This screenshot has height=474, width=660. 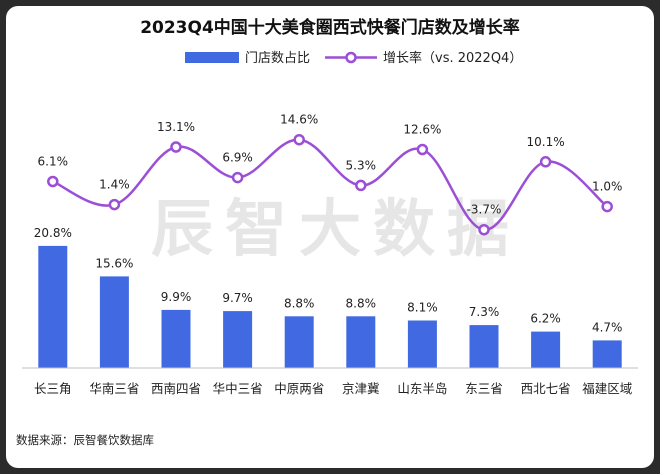 What do you see at coordinates (333, 388) in the screenshot?
I see `category-axis: 长三角 华南三省 西南四省 华中三省 中原两省 京津冀 山东半岛 东三省 西北七省 福建区域` at bounding box center [333, 388].